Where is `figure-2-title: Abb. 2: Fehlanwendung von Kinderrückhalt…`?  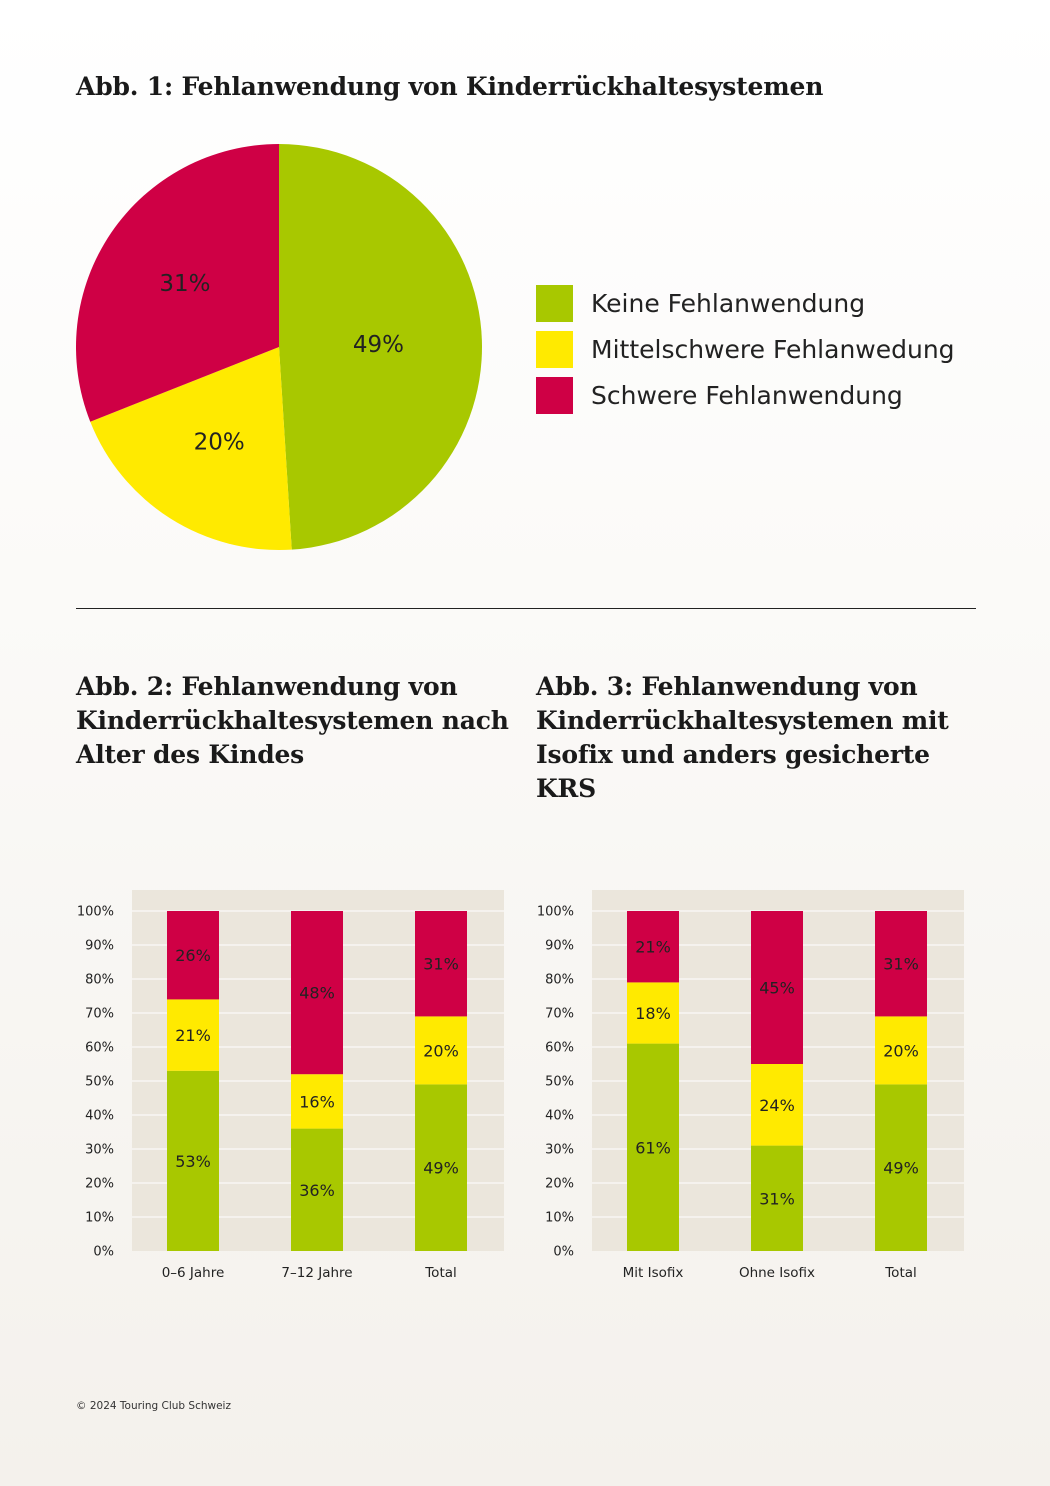 figure-2-title: Abb. 2: Fehlanwendung von Kinderrückhalt… is located at coordinates (292, 720).